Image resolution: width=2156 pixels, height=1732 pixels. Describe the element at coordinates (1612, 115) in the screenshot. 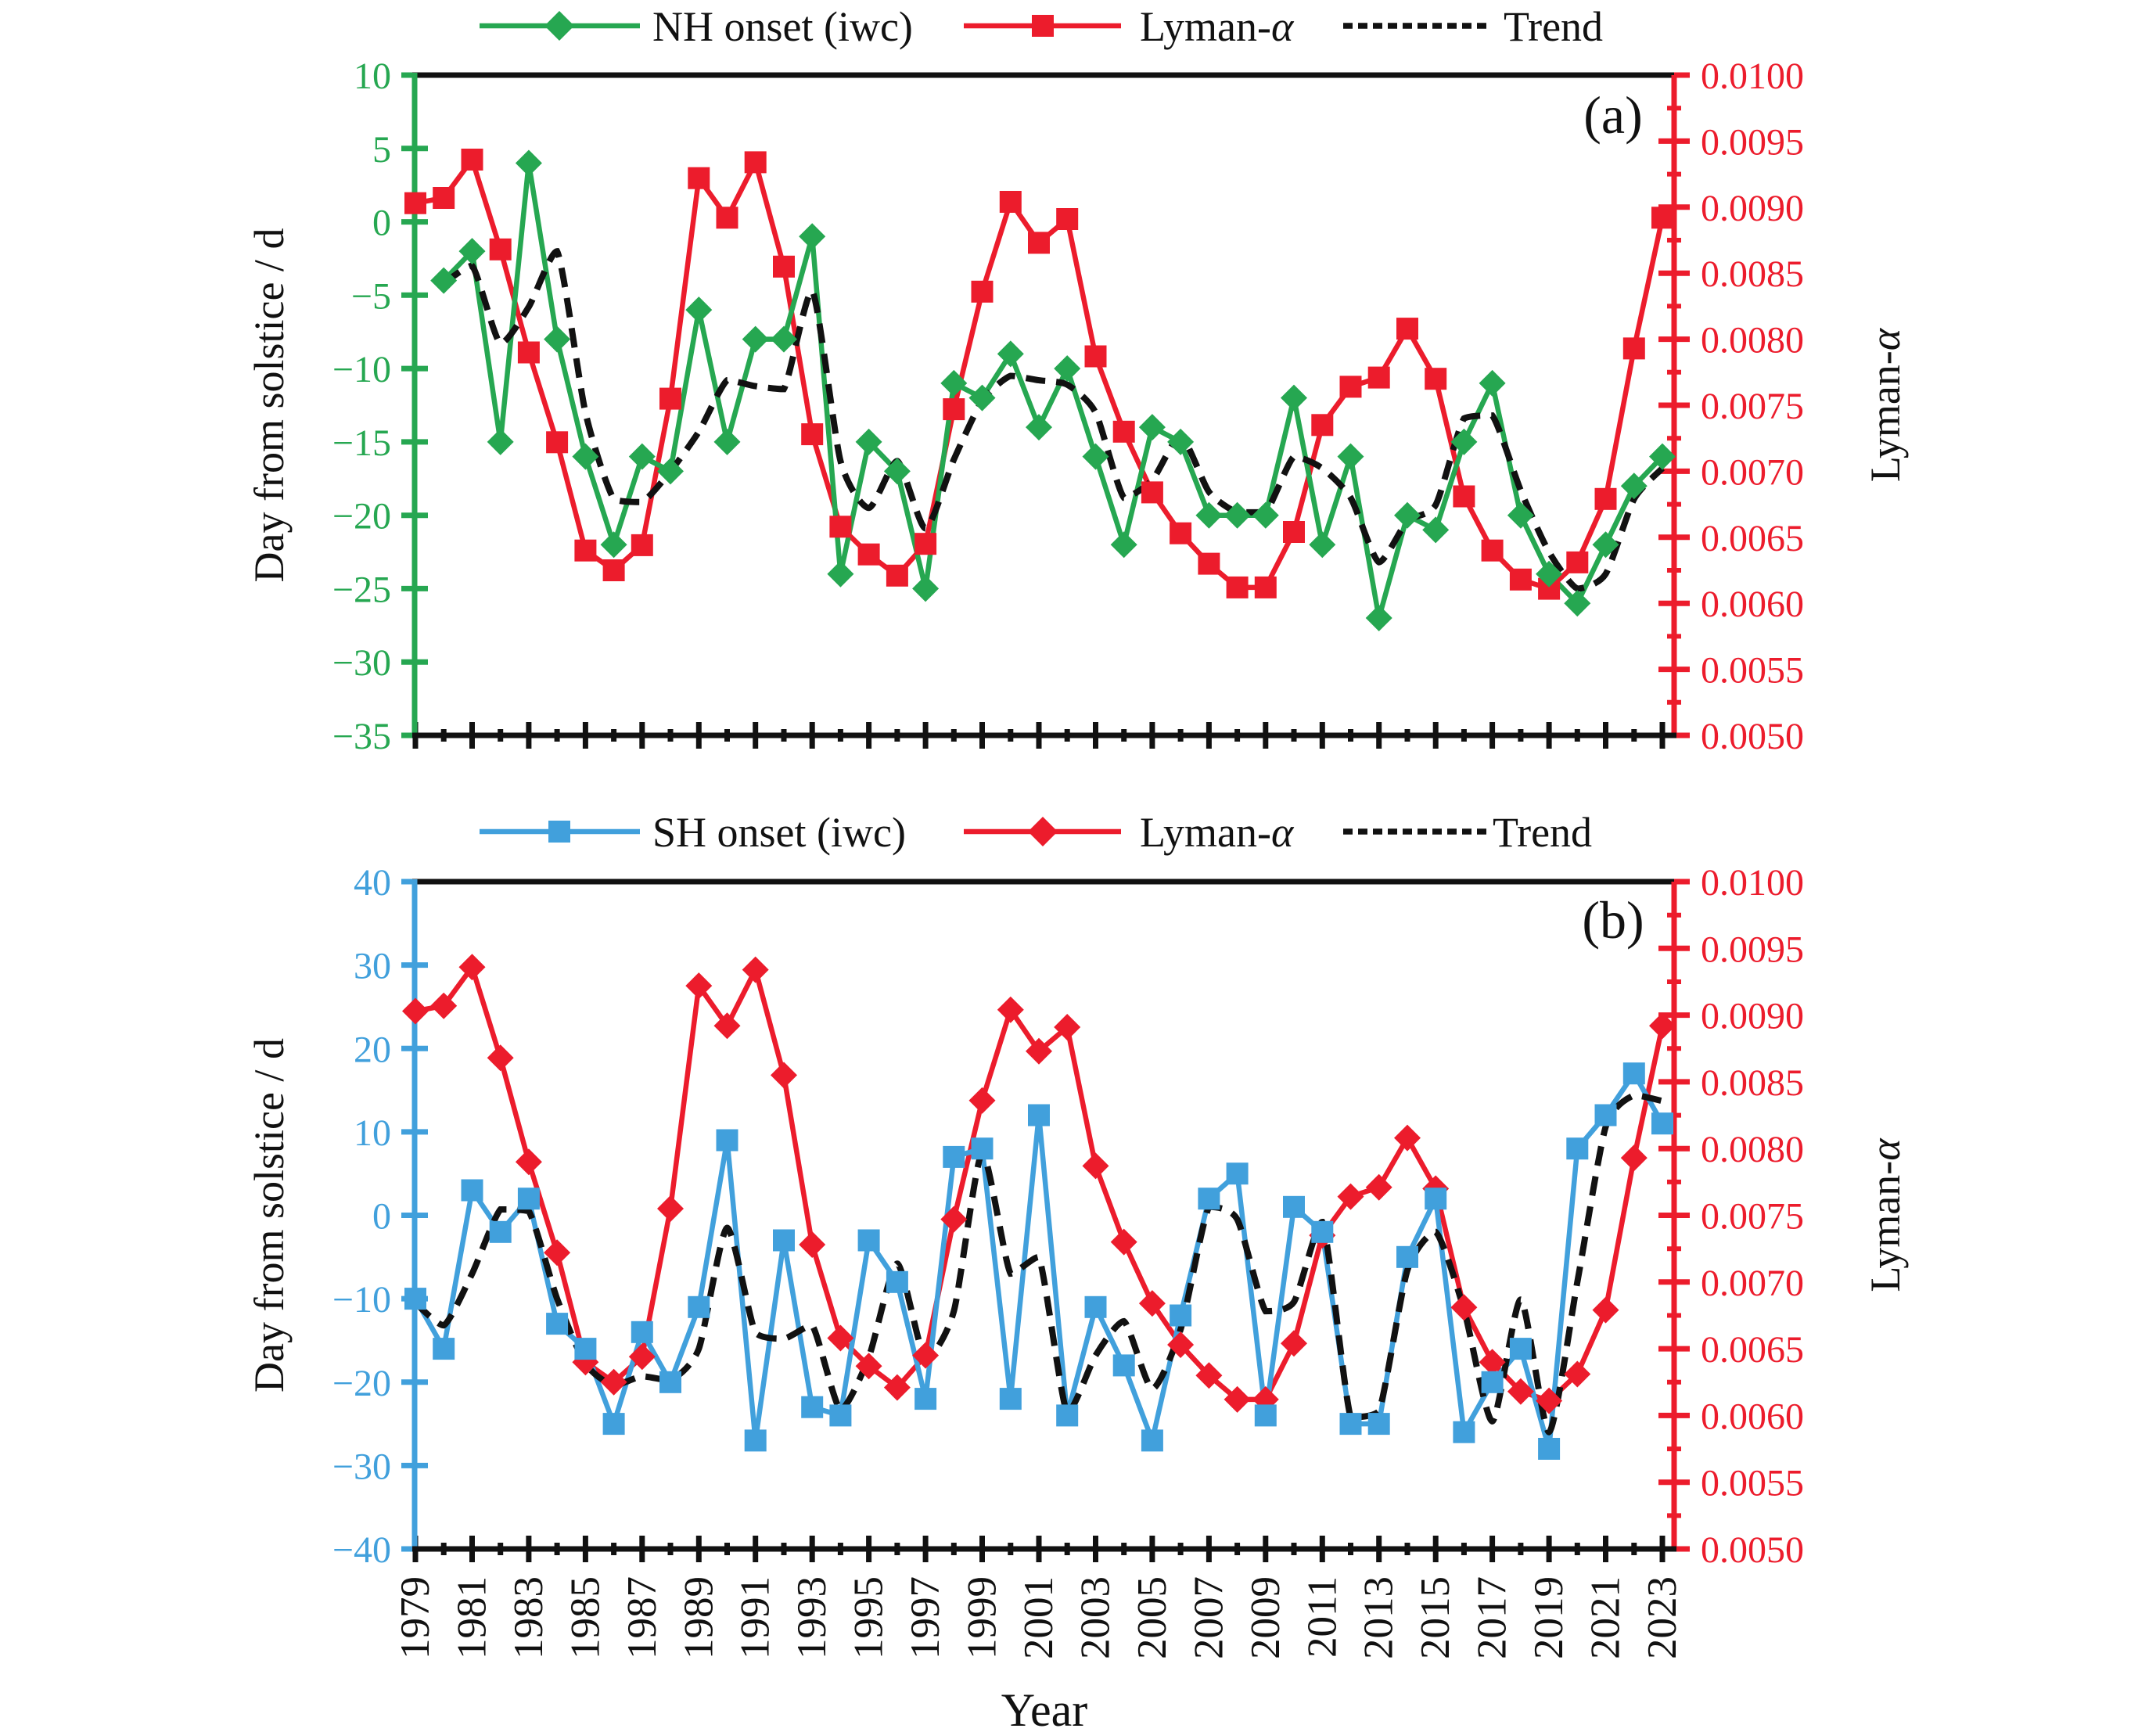

I see `svg-text: (a)` at that location.